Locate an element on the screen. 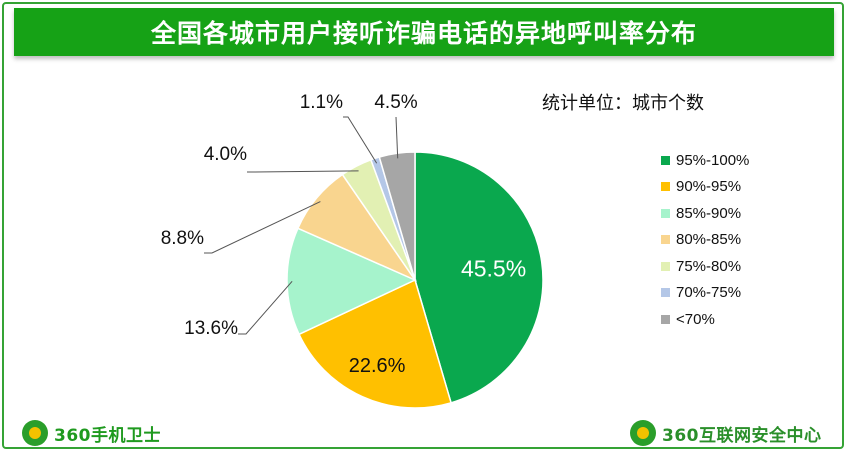 The height and width of the screenshot is (455, 850). legend-label: 80%-85% is located at coordinates (709, 240).